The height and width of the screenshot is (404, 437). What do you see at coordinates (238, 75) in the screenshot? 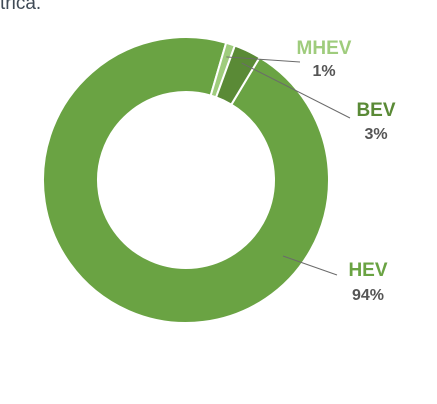
I see `slice-bev` at bounding box center [238, 75].